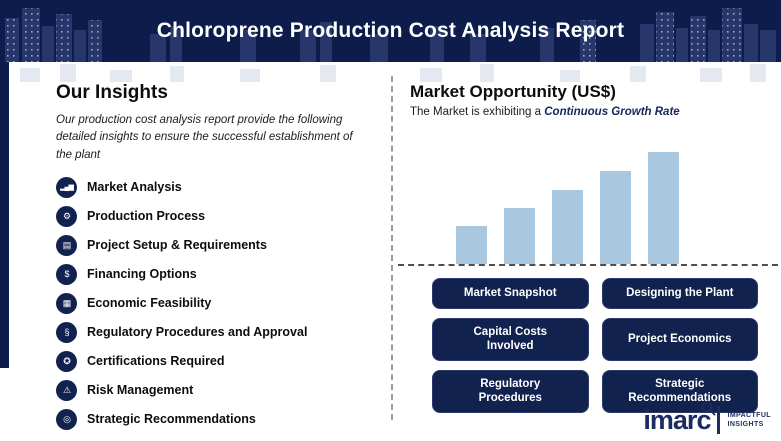 The width and height of the screenshot is (781, 441). I want to click on list-item: ▂▄▆ Market Analysis, so click(217, 187).